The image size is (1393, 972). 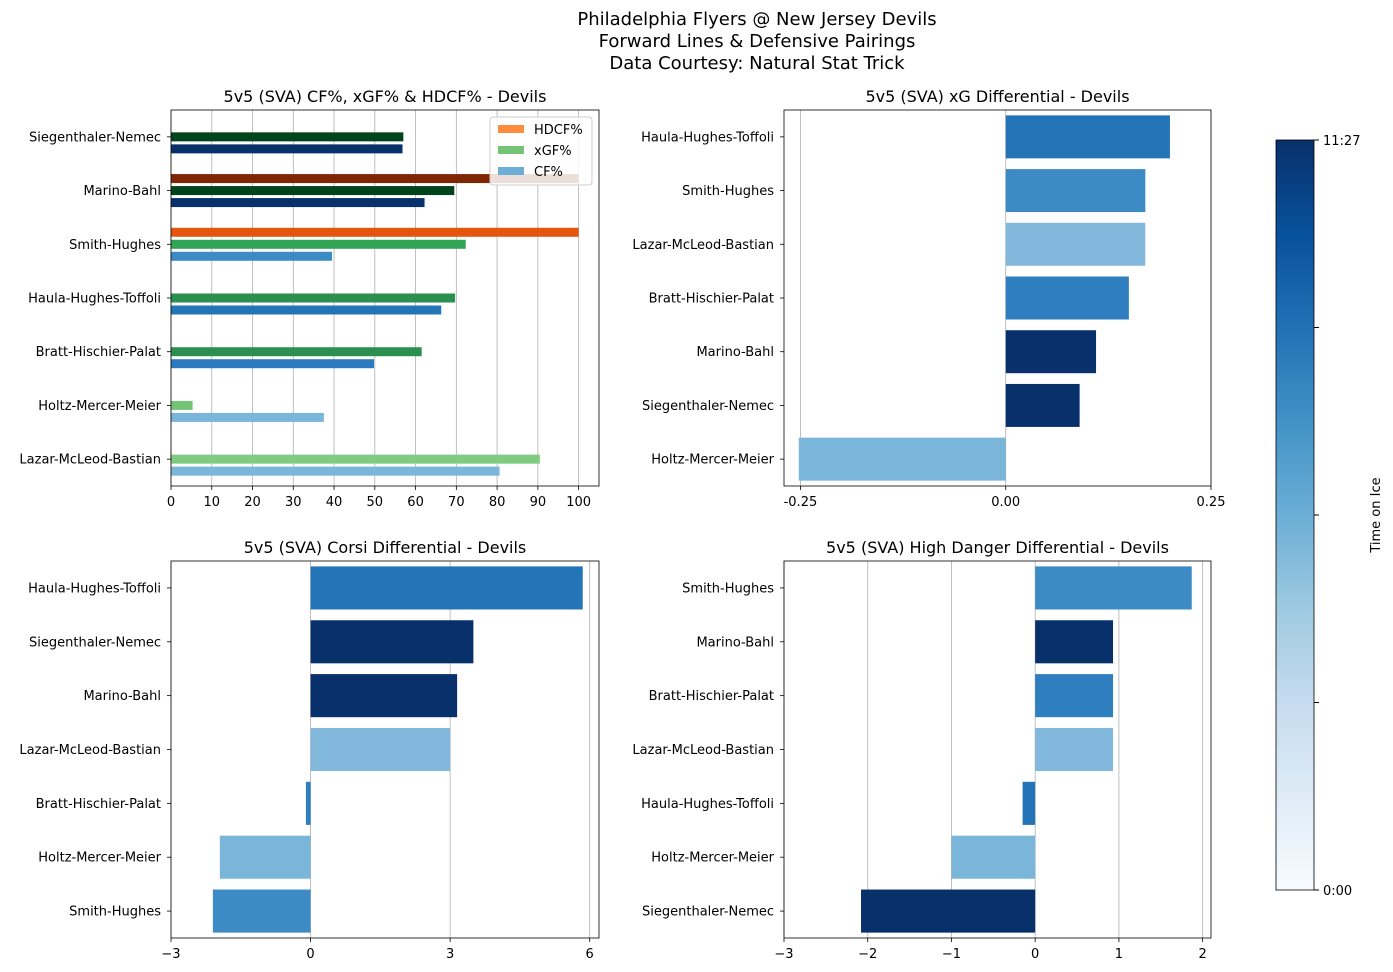 What do you see at coordinates (553, 151) in the screenshot?
I see `legend-label: xGF%` at bounding box center [553, 151].